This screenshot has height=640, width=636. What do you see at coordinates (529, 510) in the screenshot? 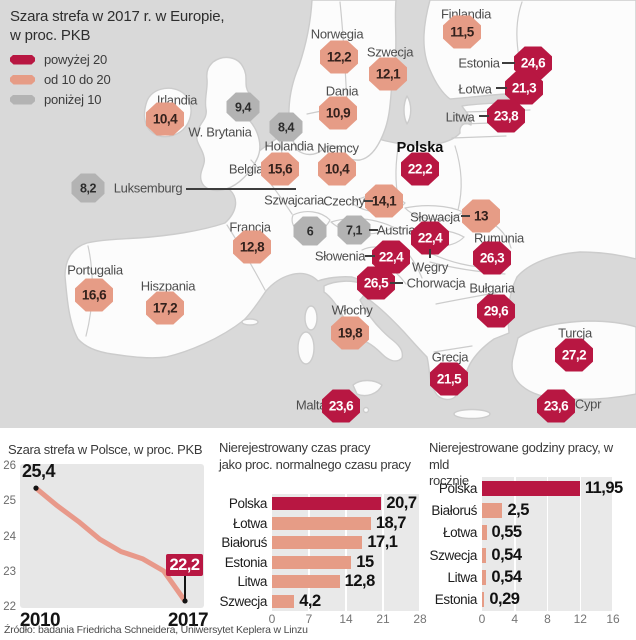
I see `bar-row: Białoruś 2,5` at bounding box center [529, 510].